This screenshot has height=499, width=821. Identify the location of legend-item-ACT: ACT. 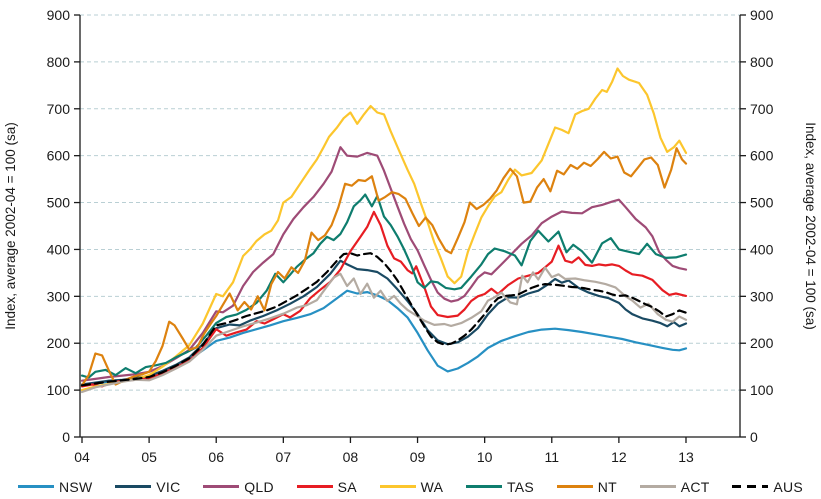
(674, 486).